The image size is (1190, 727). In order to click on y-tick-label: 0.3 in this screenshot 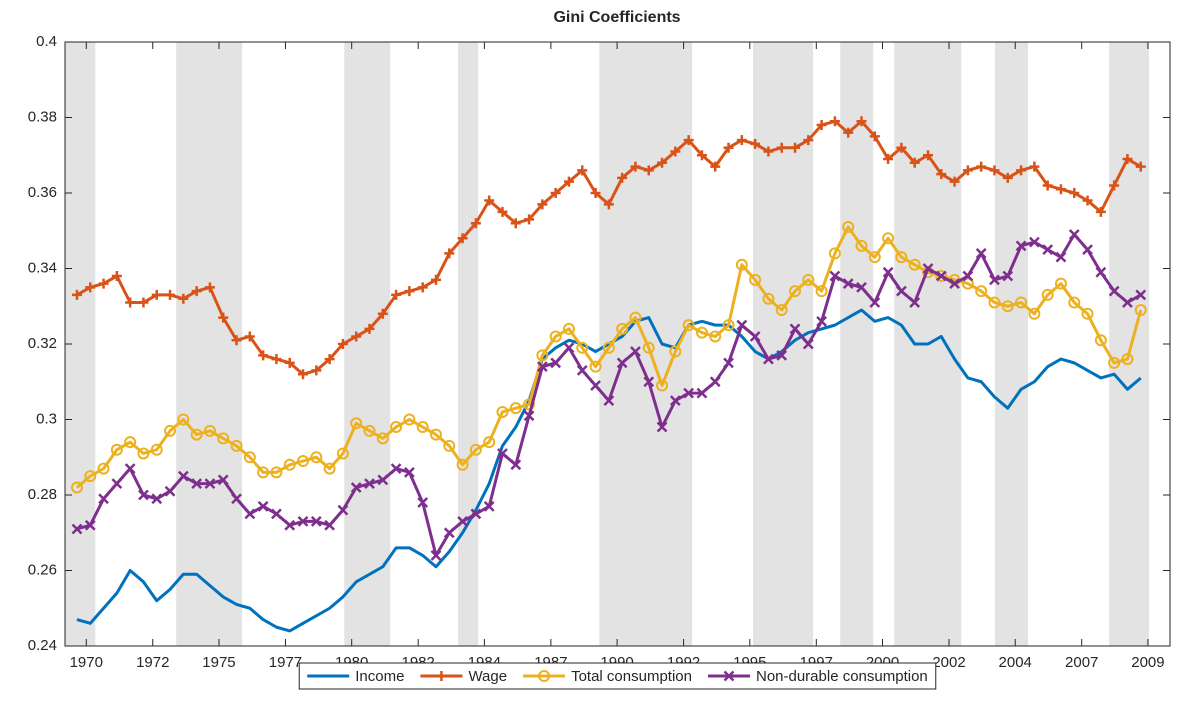, I will do `click(46, 418)`.